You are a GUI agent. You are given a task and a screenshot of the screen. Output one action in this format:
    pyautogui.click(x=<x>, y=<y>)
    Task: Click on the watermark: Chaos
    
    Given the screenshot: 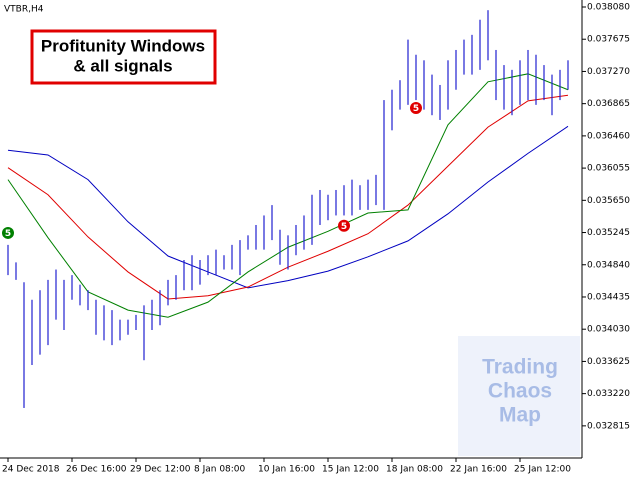 What is the action you would take?
    pyautogui.click(x=520, y=391)
    